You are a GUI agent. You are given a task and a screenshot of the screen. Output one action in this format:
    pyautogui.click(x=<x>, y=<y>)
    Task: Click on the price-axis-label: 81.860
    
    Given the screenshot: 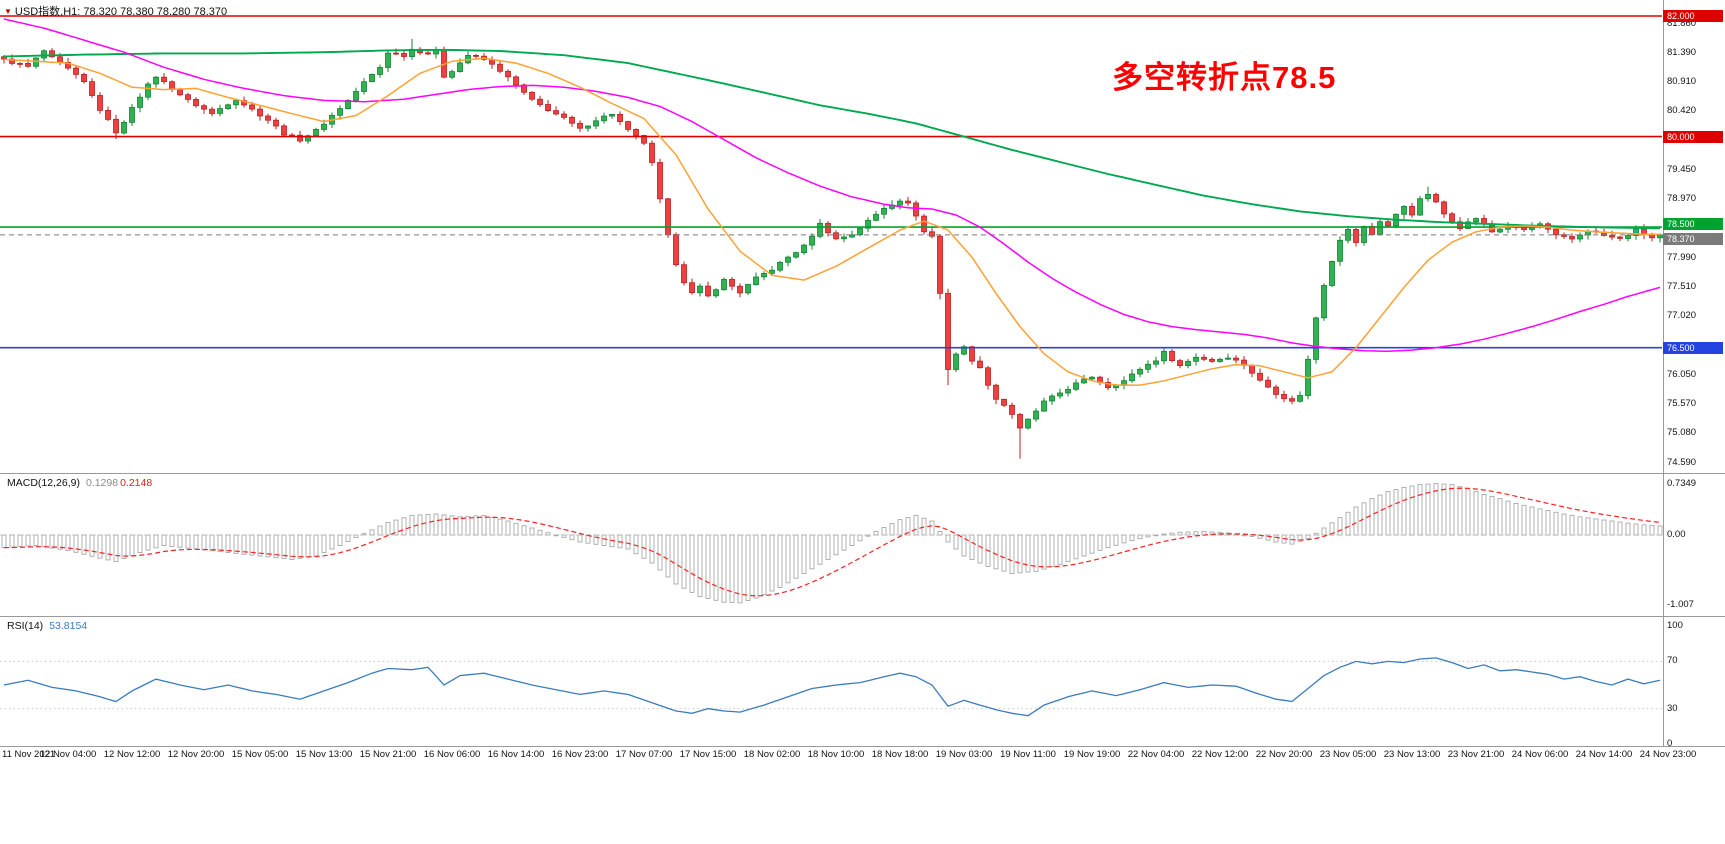 What is the action you would take?
    pyautogui.click(x=1682, y=23)
    